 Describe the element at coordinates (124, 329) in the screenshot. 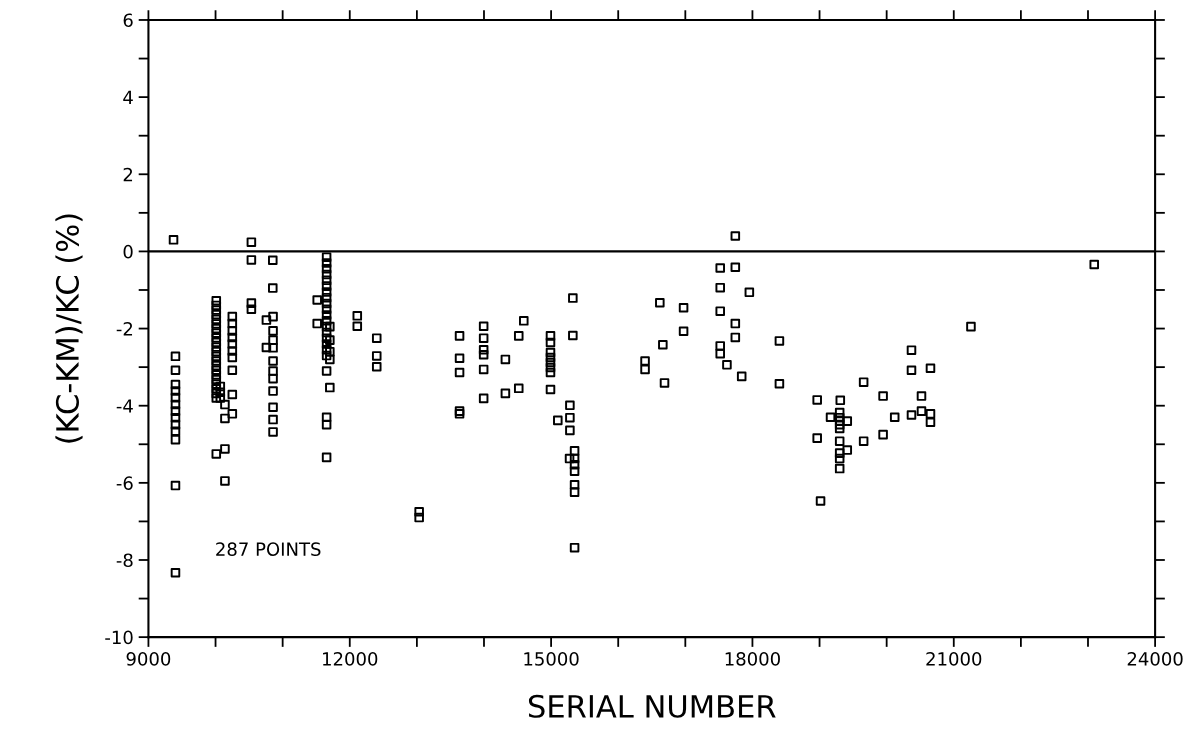

I see `y-tick-label: -2` at that location.